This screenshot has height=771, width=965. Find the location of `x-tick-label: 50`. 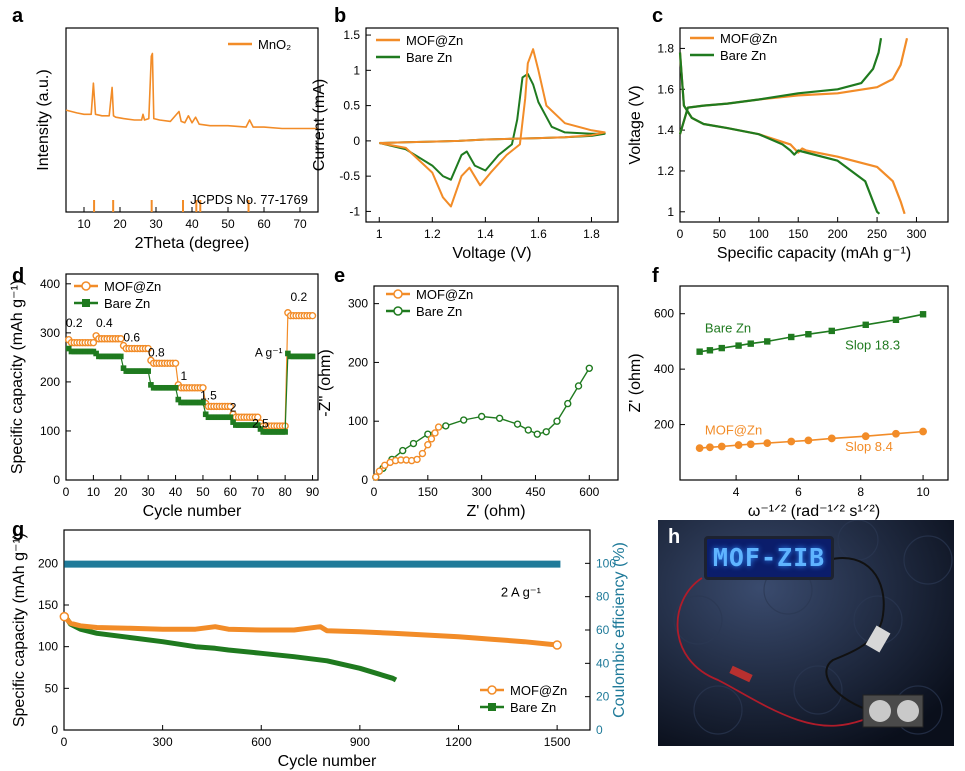

x-tick-label: 50 is located at coordinates (720, 234).